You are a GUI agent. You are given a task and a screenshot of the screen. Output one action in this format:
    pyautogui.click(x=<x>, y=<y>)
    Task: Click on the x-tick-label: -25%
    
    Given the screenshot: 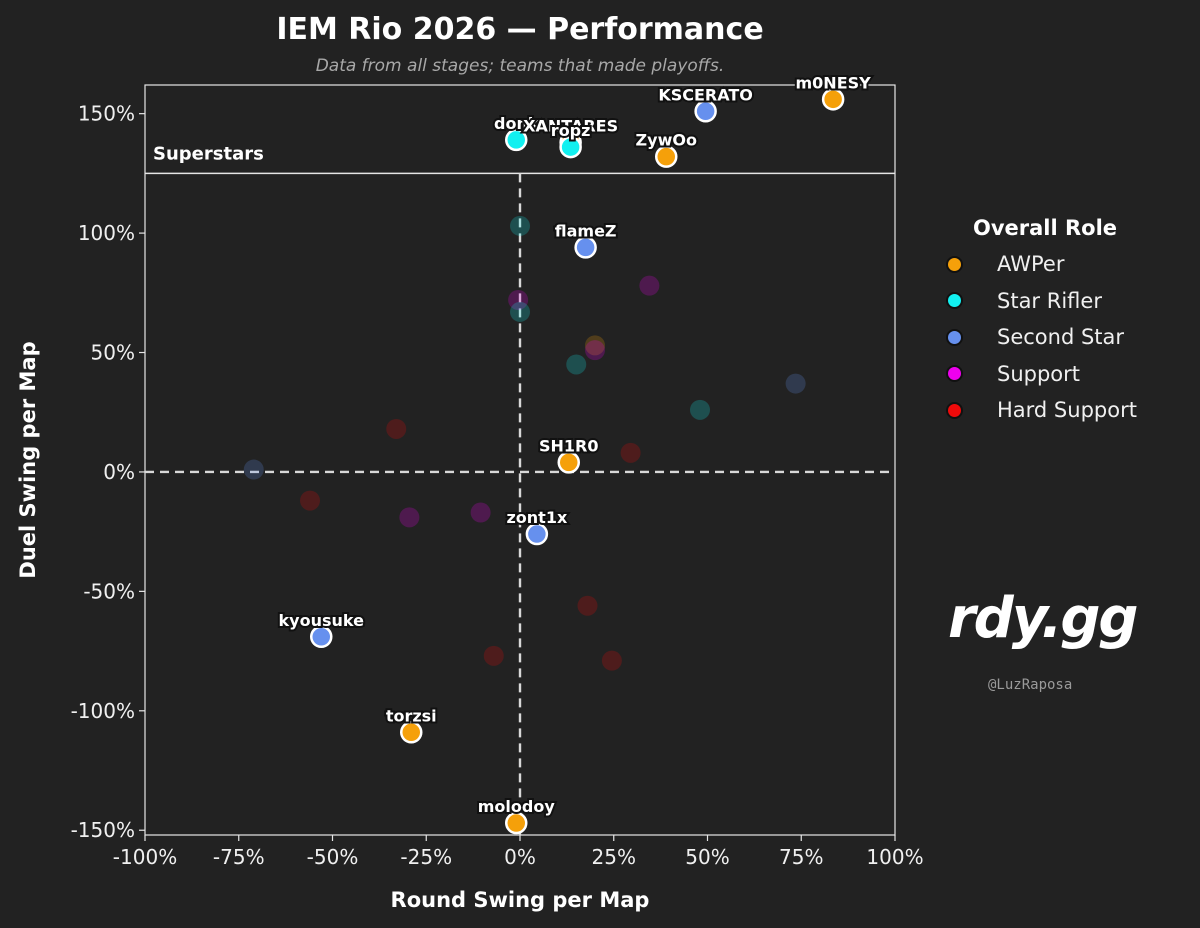 What is the action you would take?
    pyautogui.click(x=426, y=857)
    